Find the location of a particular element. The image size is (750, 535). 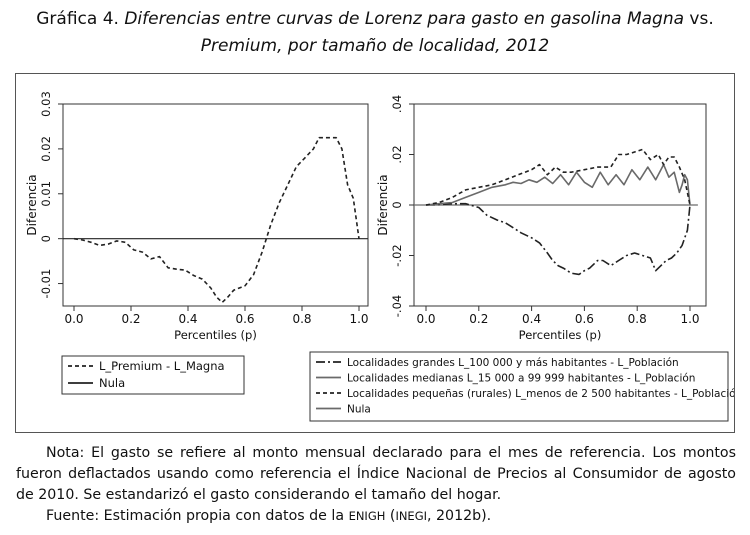

y-tick-label: 0.03 is located at coordinates (46, 104).